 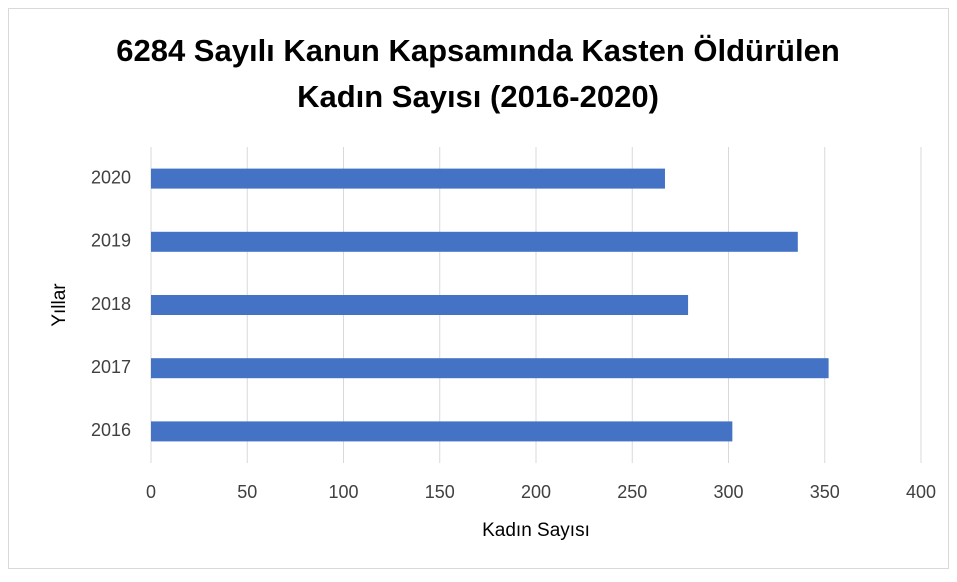 I want to click on y-axis-label: Yıllar, so click(x=59, y=305).